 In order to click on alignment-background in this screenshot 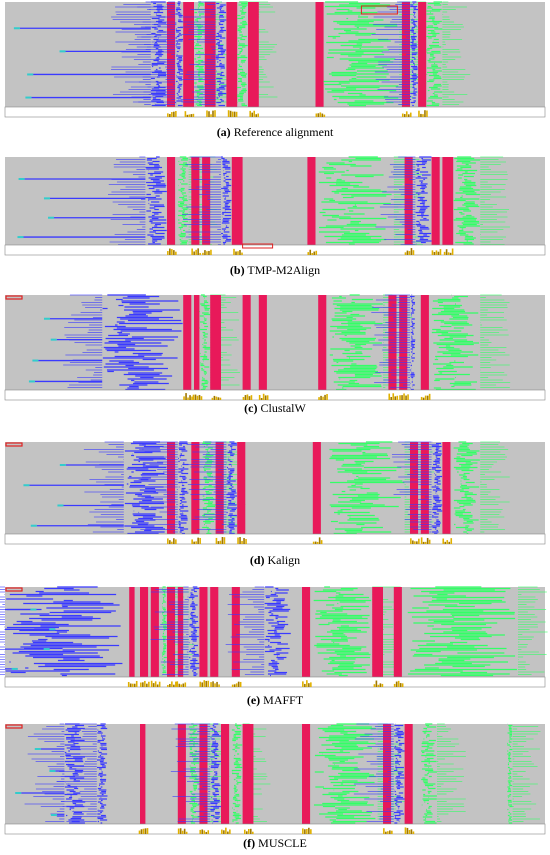, I will do `click(275, 488)`.